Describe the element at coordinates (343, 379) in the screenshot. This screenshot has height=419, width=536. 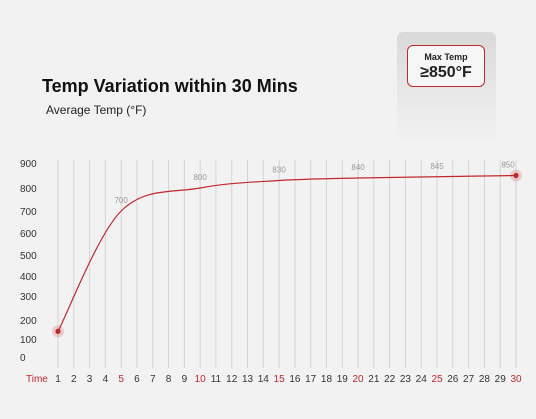
I see `x-tick-19: 19` at that location.